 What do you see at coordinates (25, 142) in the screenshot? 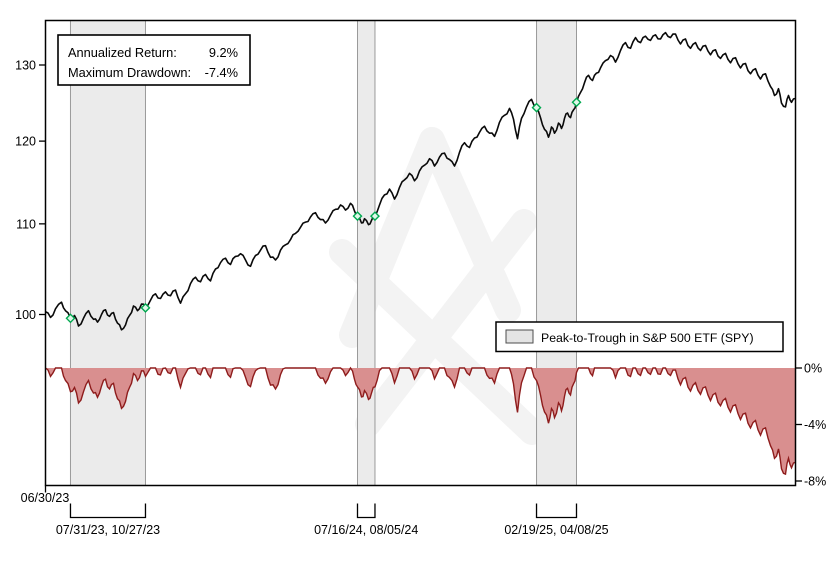
I see `price-tick-label-2: 120` at bounding box center [25, 142].